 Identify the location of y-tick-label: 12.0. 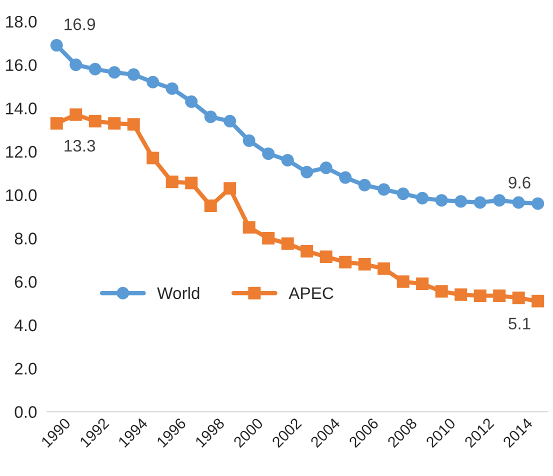
(21, 152).